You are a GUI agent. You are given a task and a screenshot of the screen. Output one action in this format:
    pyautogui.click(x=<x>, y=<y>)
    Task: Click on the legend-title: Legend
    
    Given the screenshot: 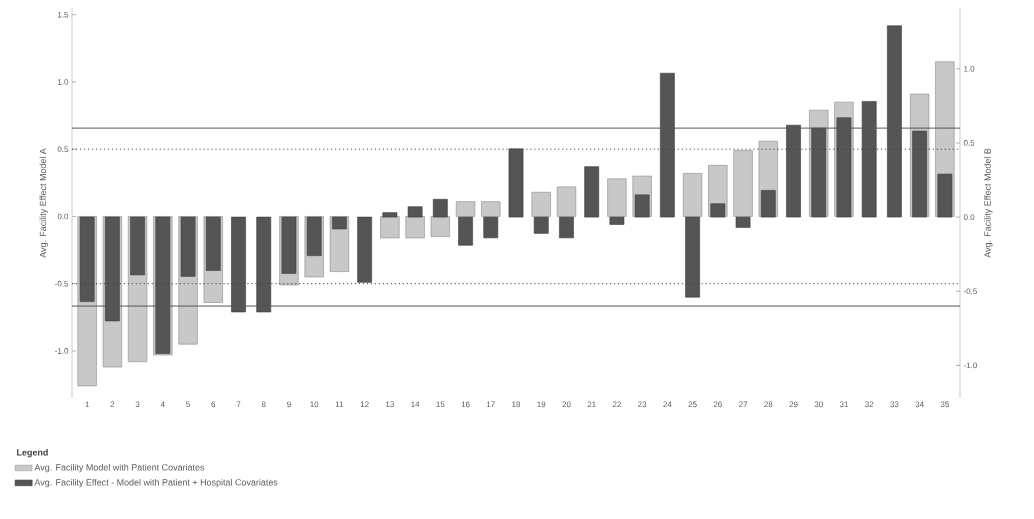 What is the action you would take?
    pyautogui.click(x=32, y=453)
    